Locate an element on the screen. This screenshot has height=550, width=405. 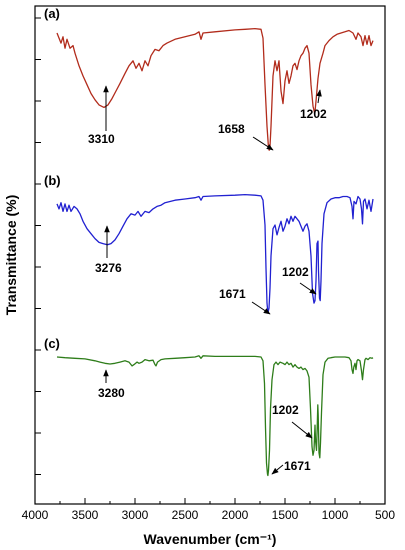
x-tick-label: 2000 is located at coordinates (235, 515).